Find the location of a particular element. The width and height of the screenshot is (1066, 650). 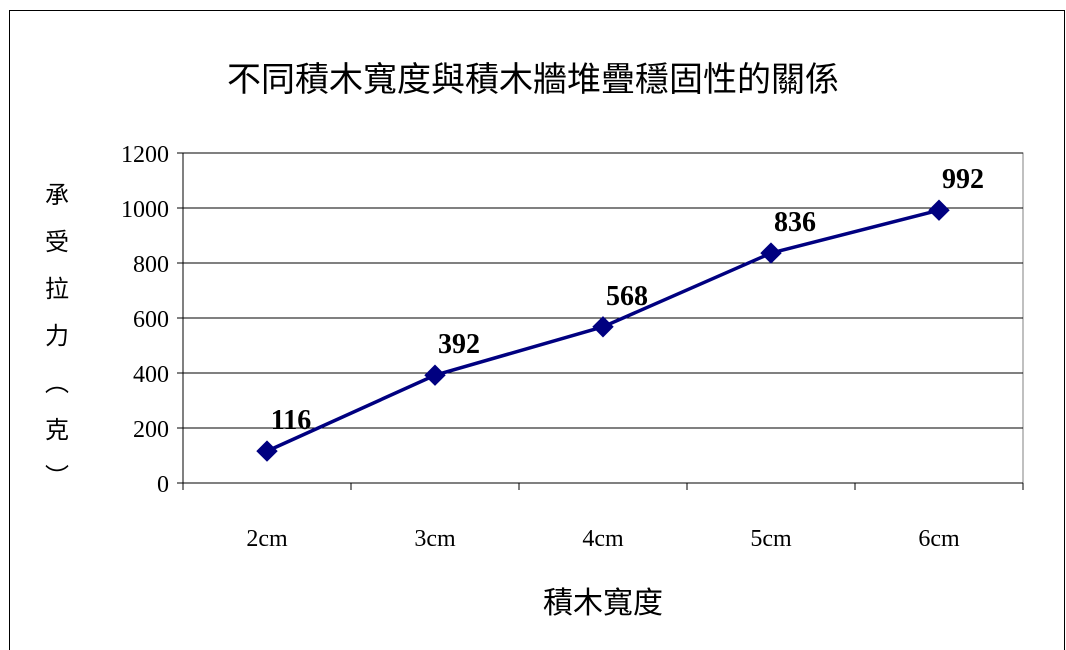

x-axis-label: 積木寬度 is located at coordinates (603, 603).